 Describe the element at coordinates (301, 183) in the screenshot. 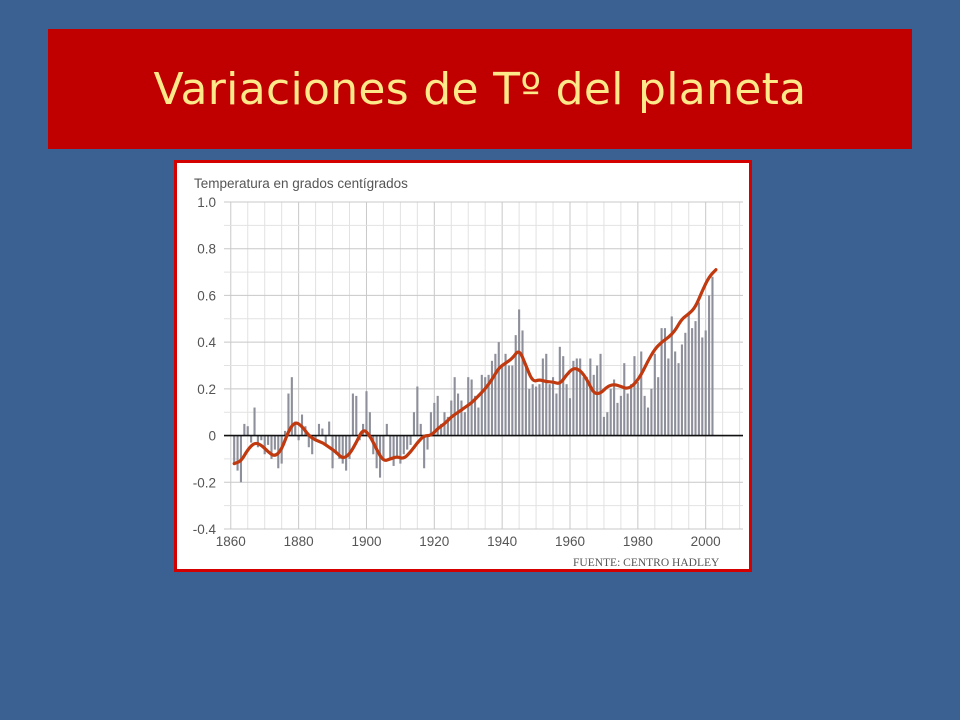

I see `chart-title: Temperatura en grados centígrados` at that location.